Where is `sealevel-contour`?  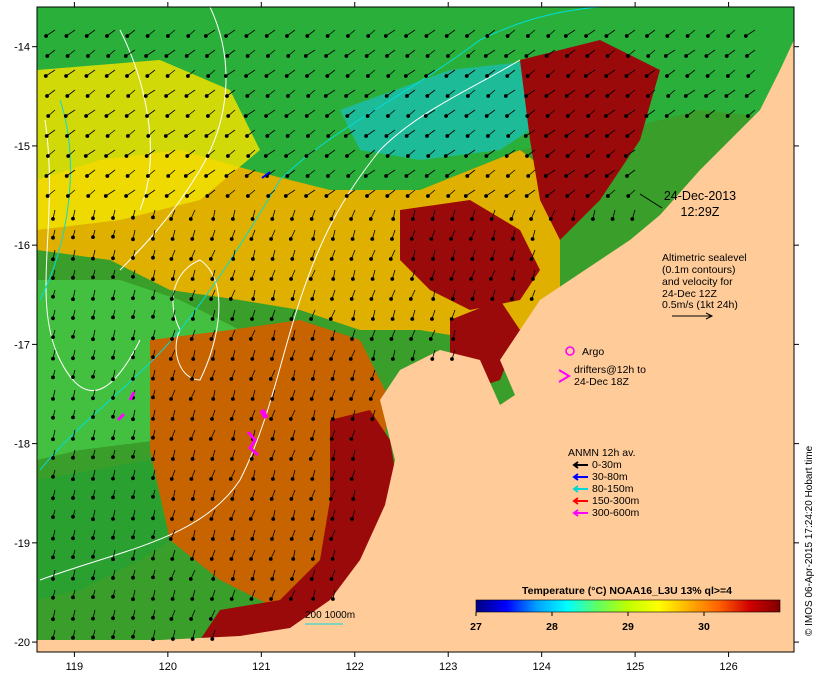
sealevel-contour is located at coordinates (173, 139).